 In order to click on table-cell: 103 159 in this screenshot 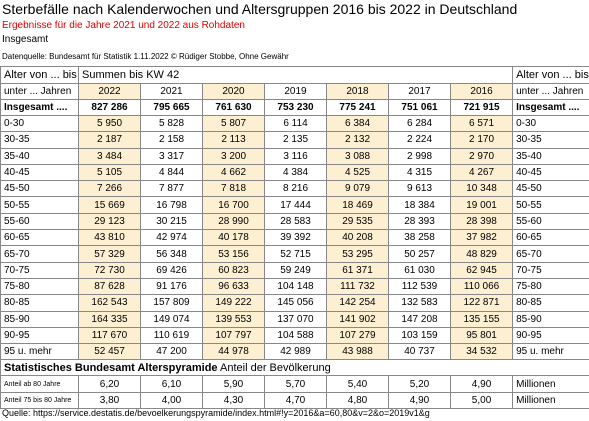, I will do `click(419, 335)`.